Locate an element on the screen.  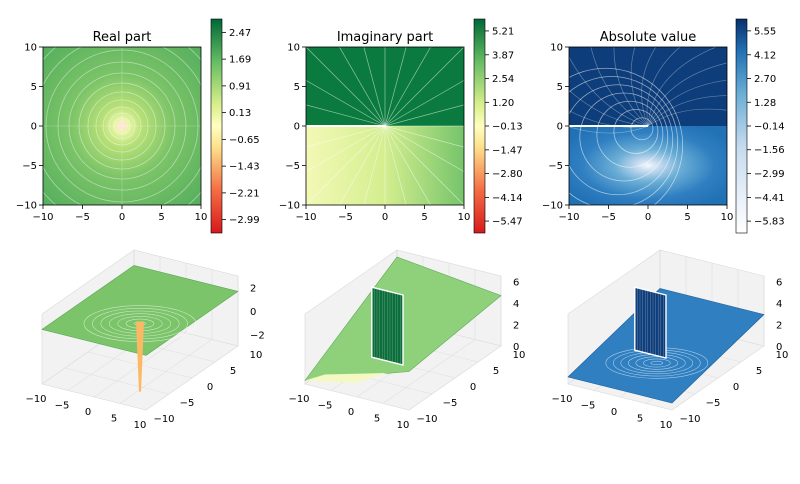
real-contour-line is located at coordinates (122, 126).